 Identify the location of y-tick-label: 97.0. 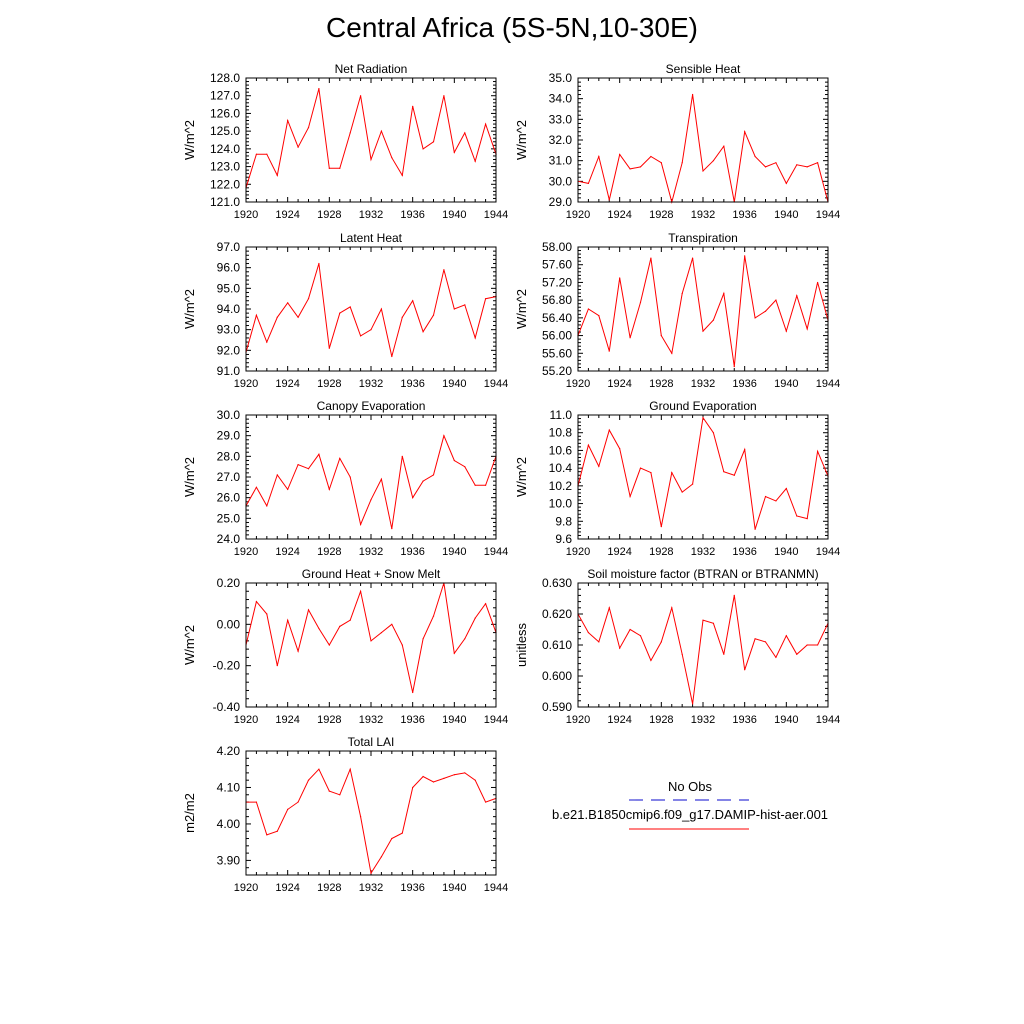
(229, 247).